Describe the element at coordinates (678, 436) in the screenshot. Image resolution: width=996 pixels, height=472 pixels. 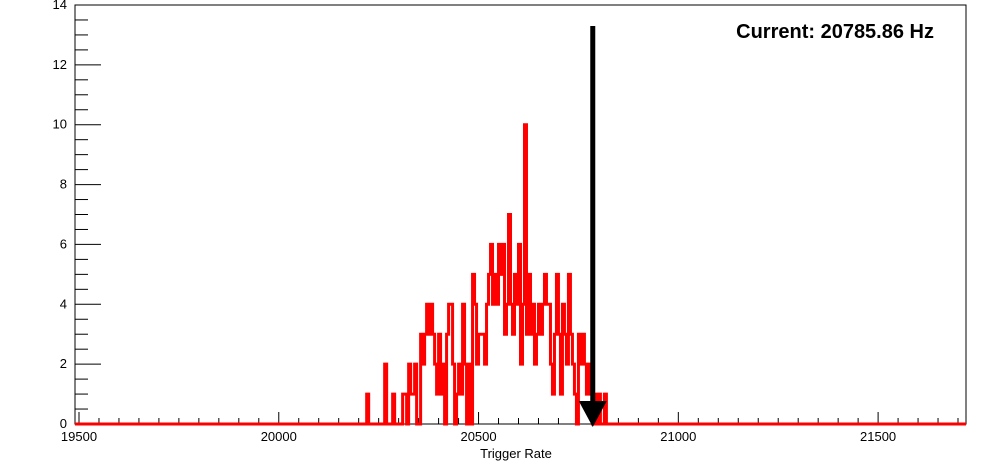
I see `x-tick-label: 21000` at that location.